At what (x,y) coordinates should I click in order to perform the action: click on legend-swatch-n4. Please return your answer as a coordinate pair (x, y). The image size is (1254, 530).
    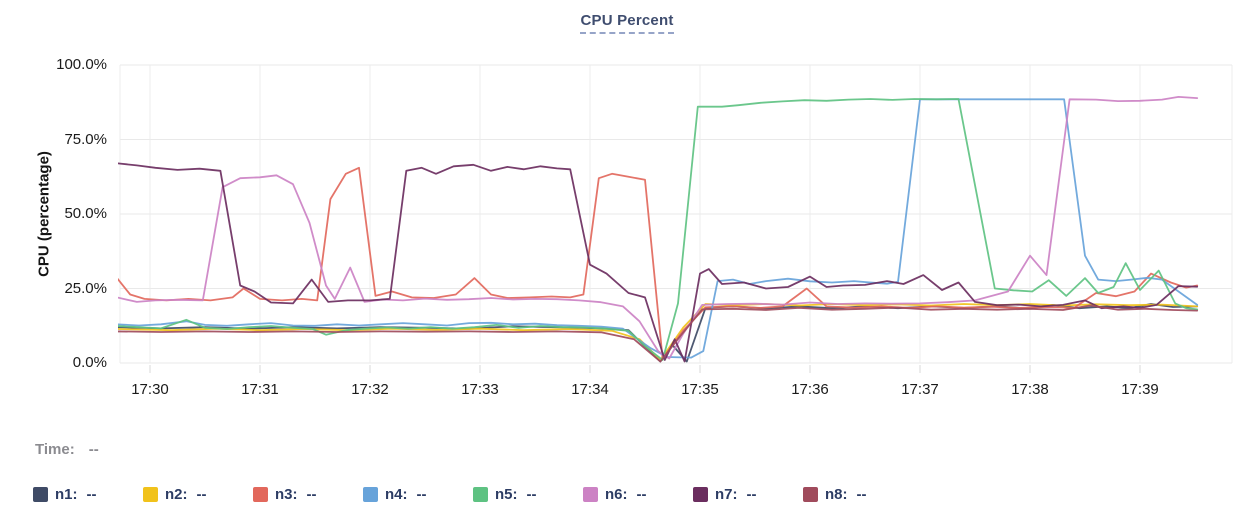
    Looking at the image, I should click on (370, 494).